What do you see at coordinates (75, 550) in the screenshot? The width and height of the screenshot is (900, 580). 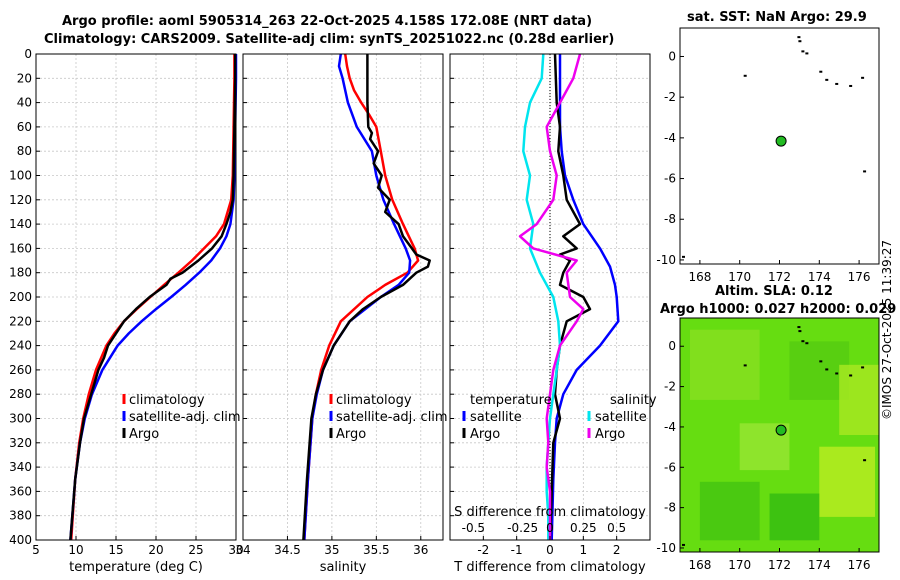 I see `temperature-xtick-label: 10` at bounding box center [75, 550].